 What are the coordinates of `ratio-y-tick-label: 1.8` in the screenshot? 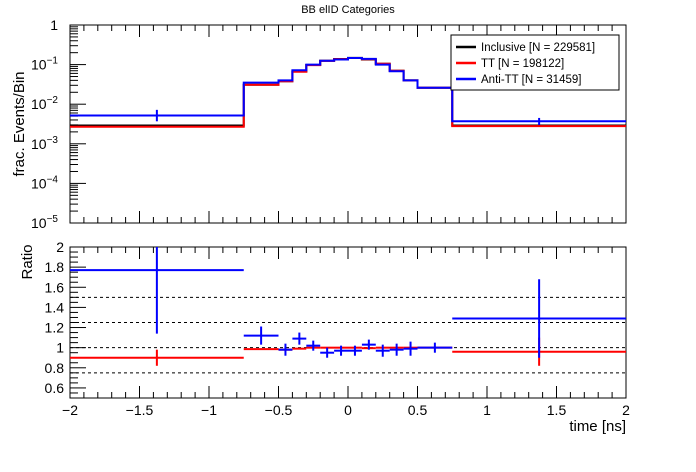 It's located at (55, 267).